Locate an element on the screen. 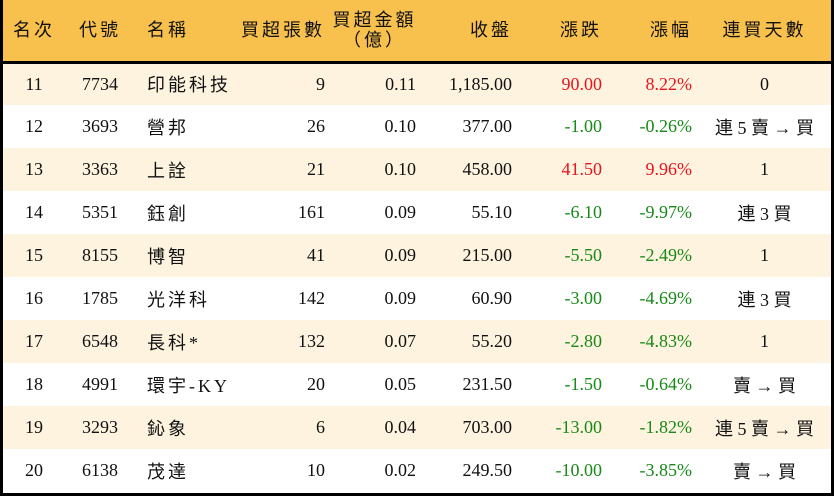 The image size is (834, 496). cell-change-pct: -0.26% is located at coordinates (666, 126).